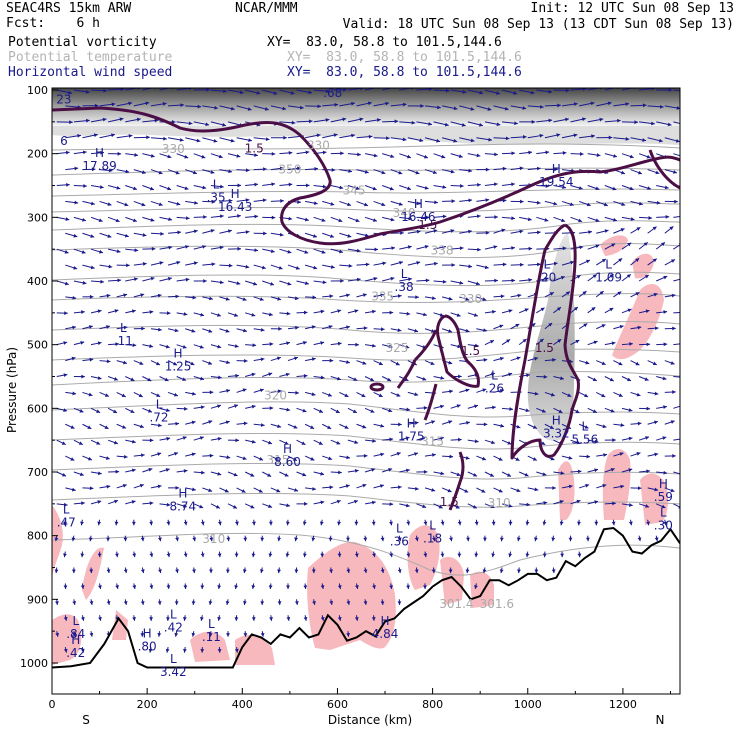 The image size is (740, 740). I want to click on legend-theta-label: Potential temperature, so click(90, 57).